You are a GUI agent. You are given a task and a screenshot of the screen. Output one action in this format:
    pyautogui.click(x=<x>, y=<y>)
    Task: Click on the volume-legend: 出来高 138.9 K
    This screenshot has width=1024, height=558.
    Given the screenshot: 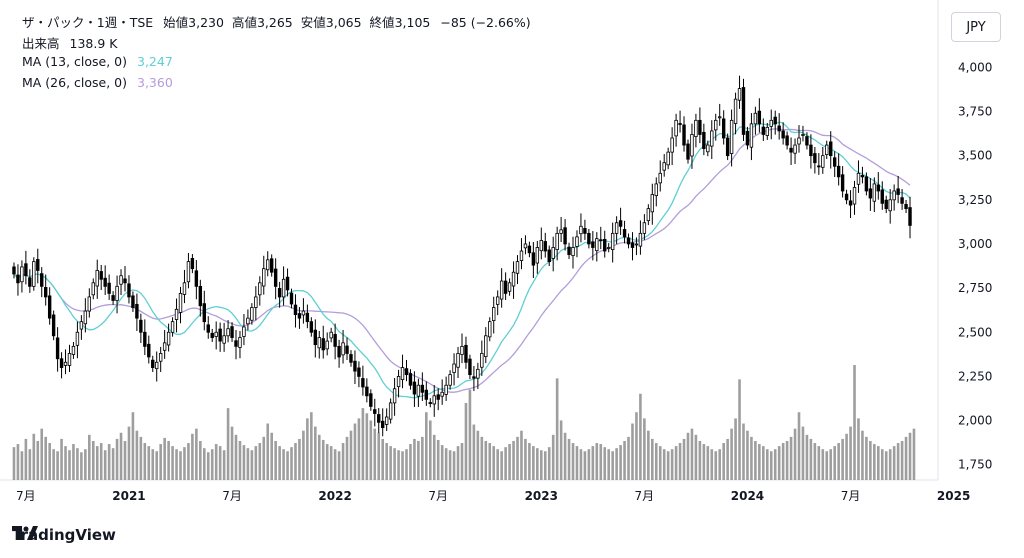 What is the action you would take?
    pyautogui.click(x=69, y=42)
    